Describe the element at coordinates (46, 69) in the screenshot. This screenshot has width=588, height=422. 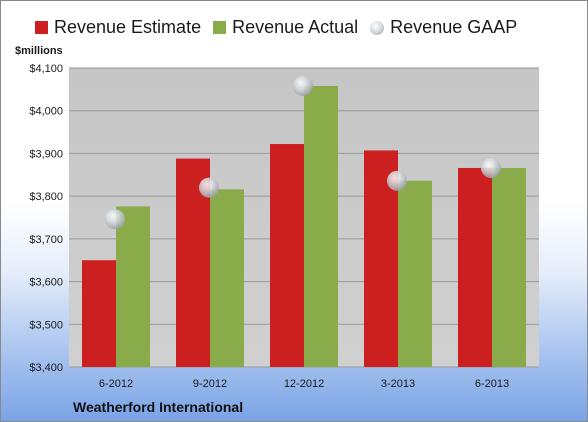
I see `y-tick-label: $4,100` at that location.